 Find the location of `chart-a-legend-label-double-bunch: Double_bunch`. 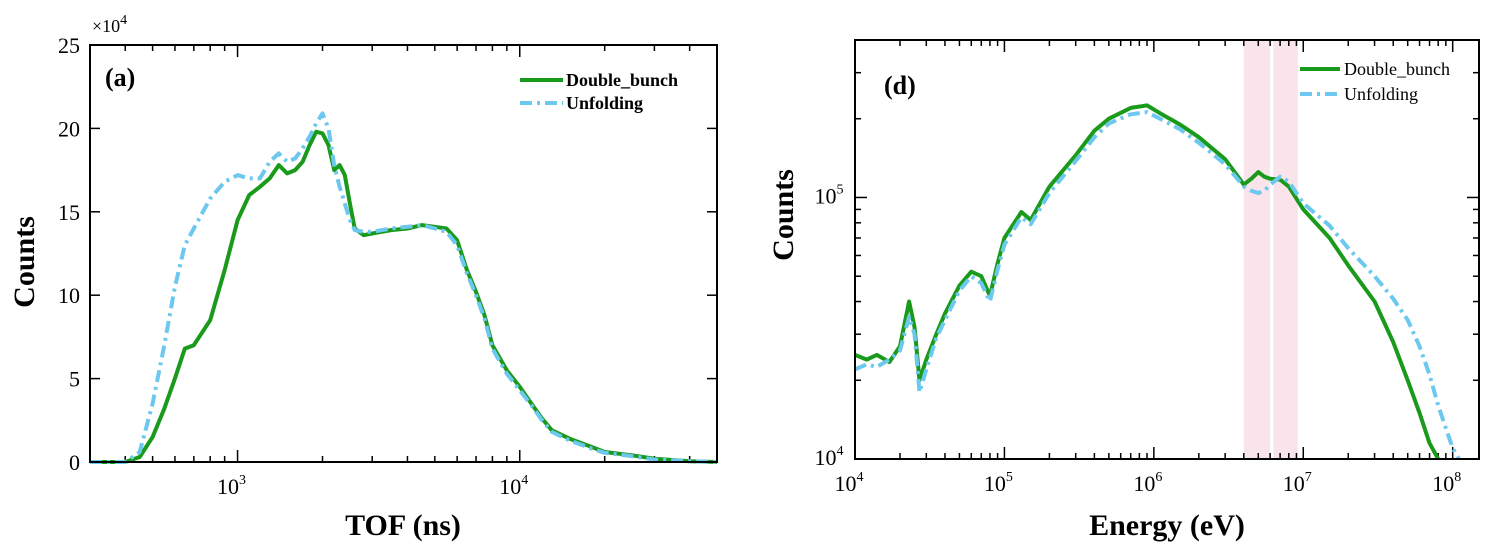

chart-a-legend-label-double-bunch: Double_bunch is located at coordinates (622, 80).